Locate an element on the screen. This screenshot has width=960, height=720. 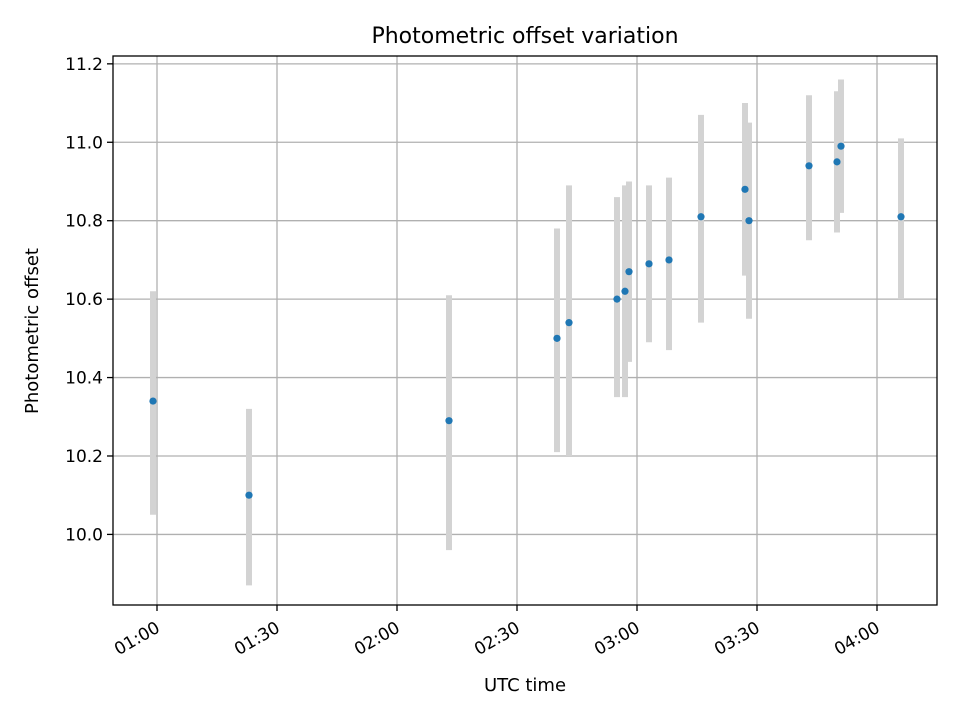
x-tick-label: 04:00 is located at coordinates (857, 639).